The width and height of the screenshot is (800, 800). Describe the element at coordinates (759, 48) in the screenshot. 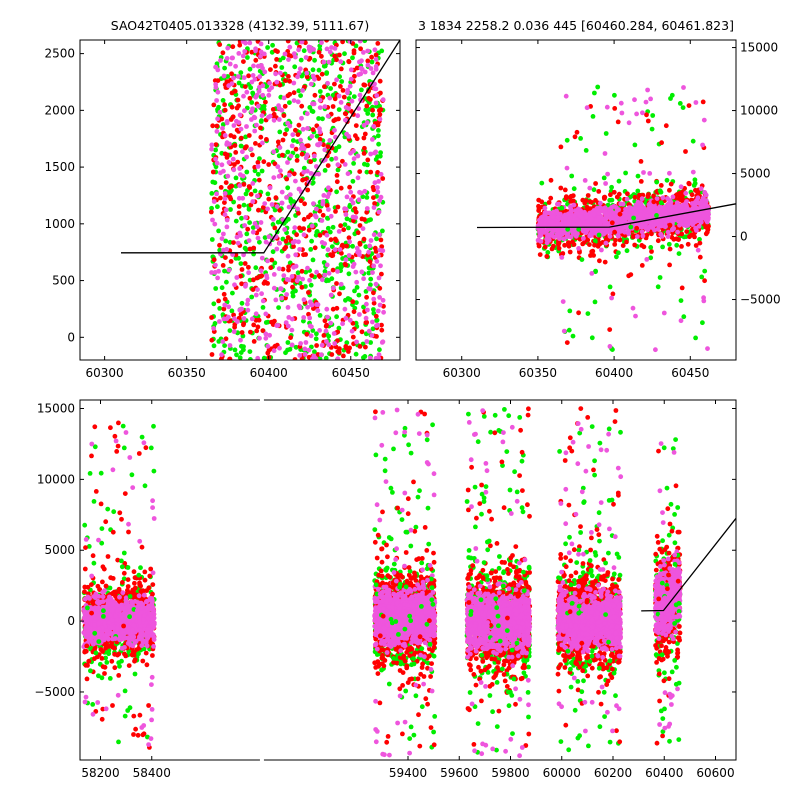

I see `y-tick-label: 15000` at that location.